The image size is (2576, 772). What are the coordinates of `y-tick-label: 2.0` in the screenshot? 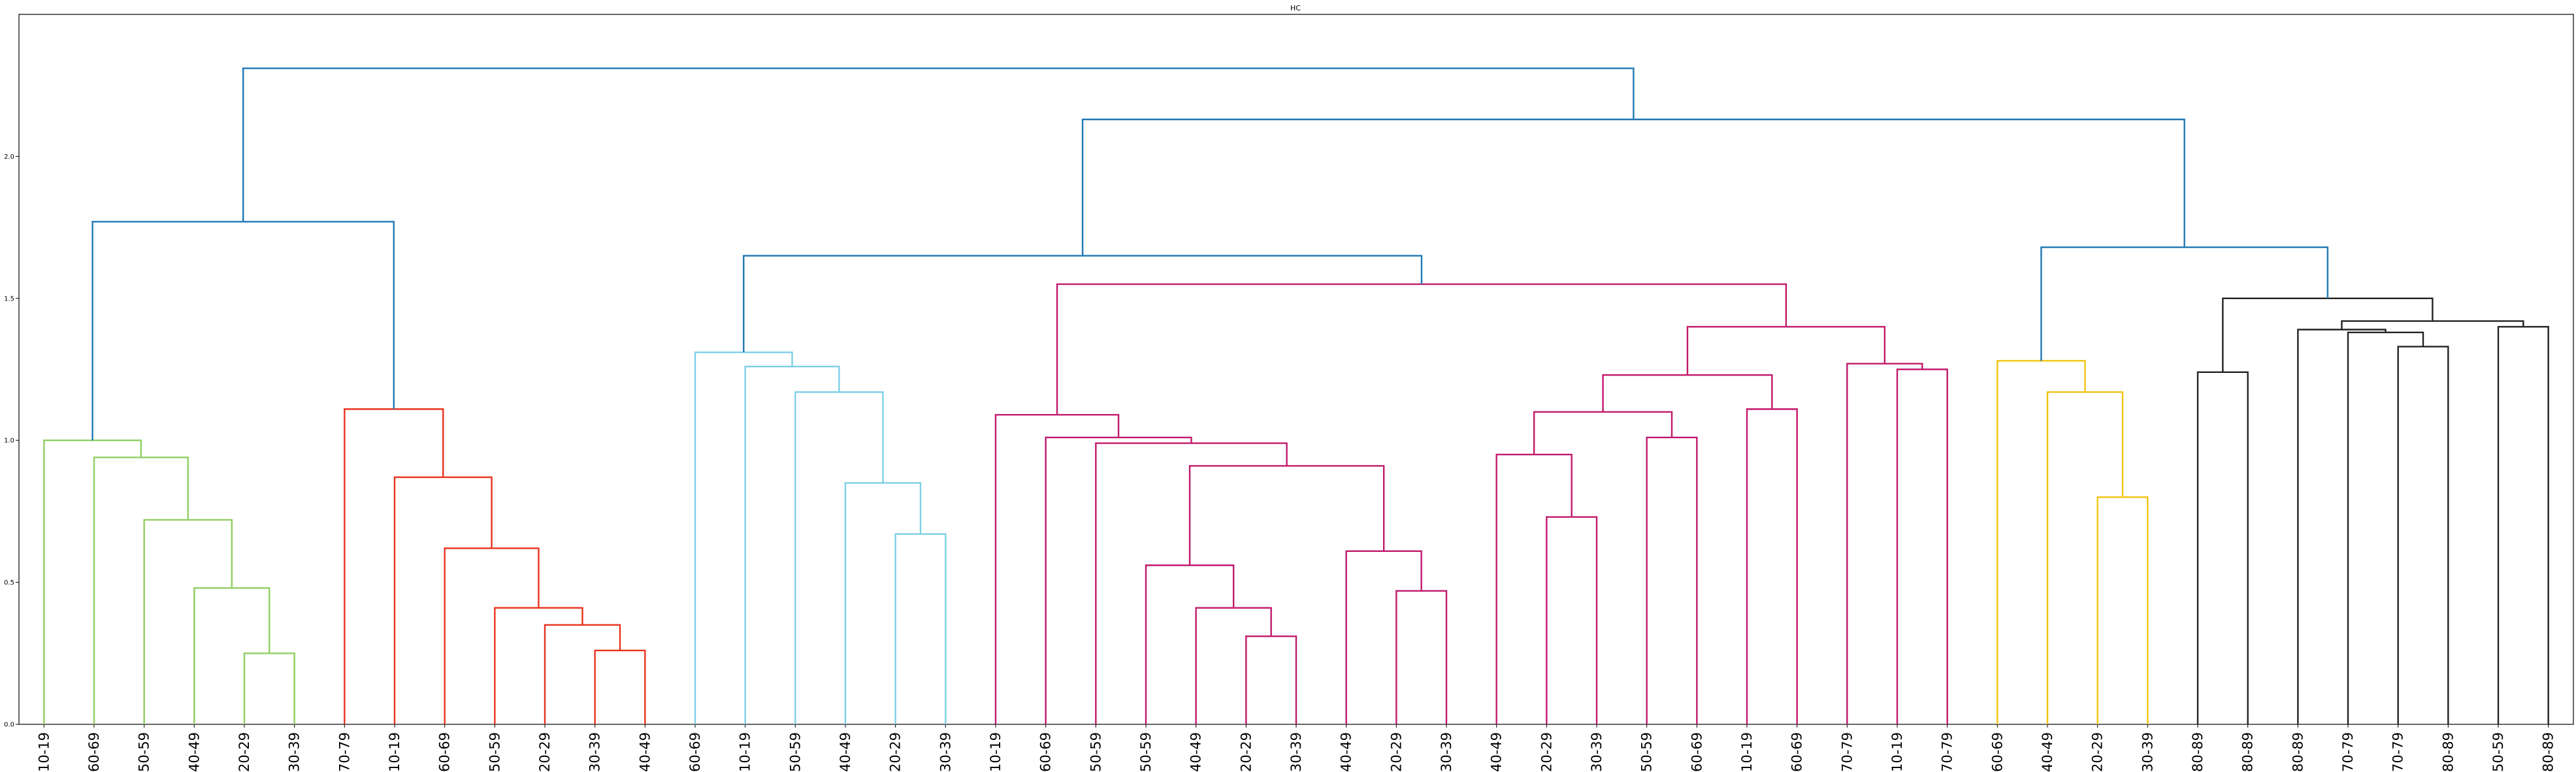 It's located at (9, 157).